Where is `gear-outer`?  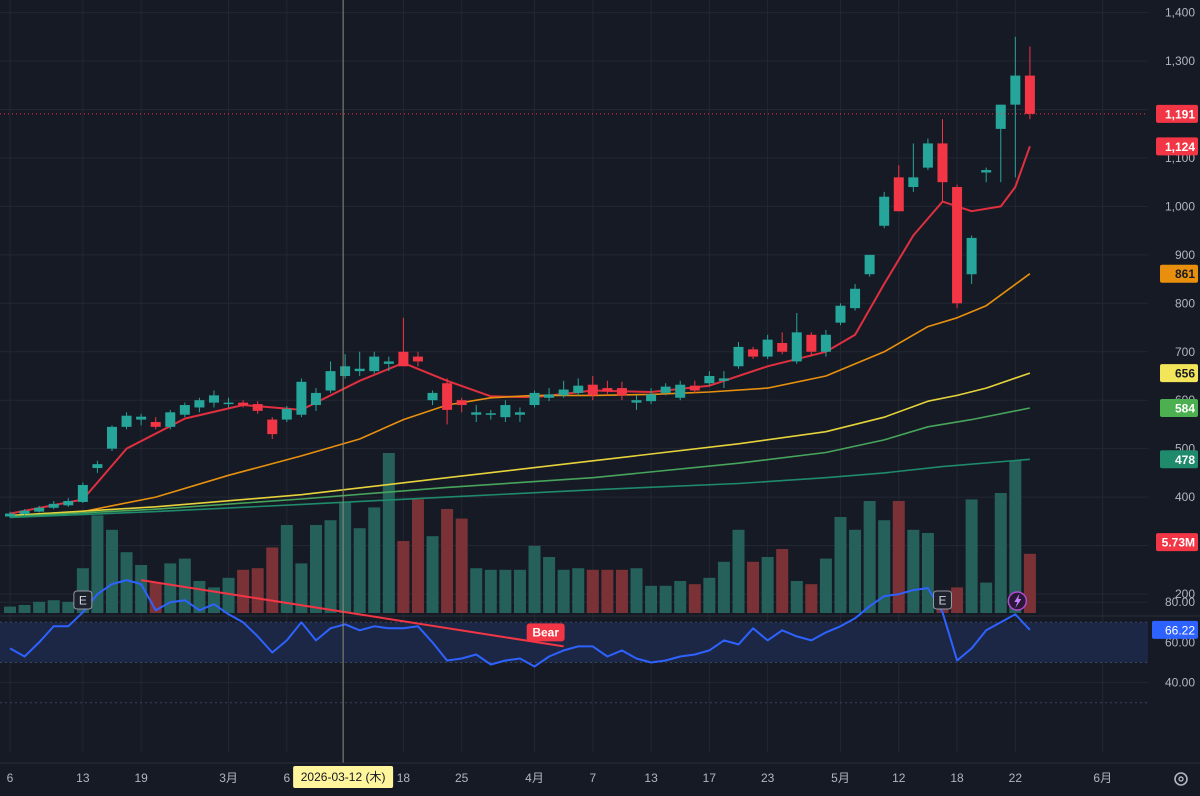
gear-outer is located at coordinates (1181, 779).